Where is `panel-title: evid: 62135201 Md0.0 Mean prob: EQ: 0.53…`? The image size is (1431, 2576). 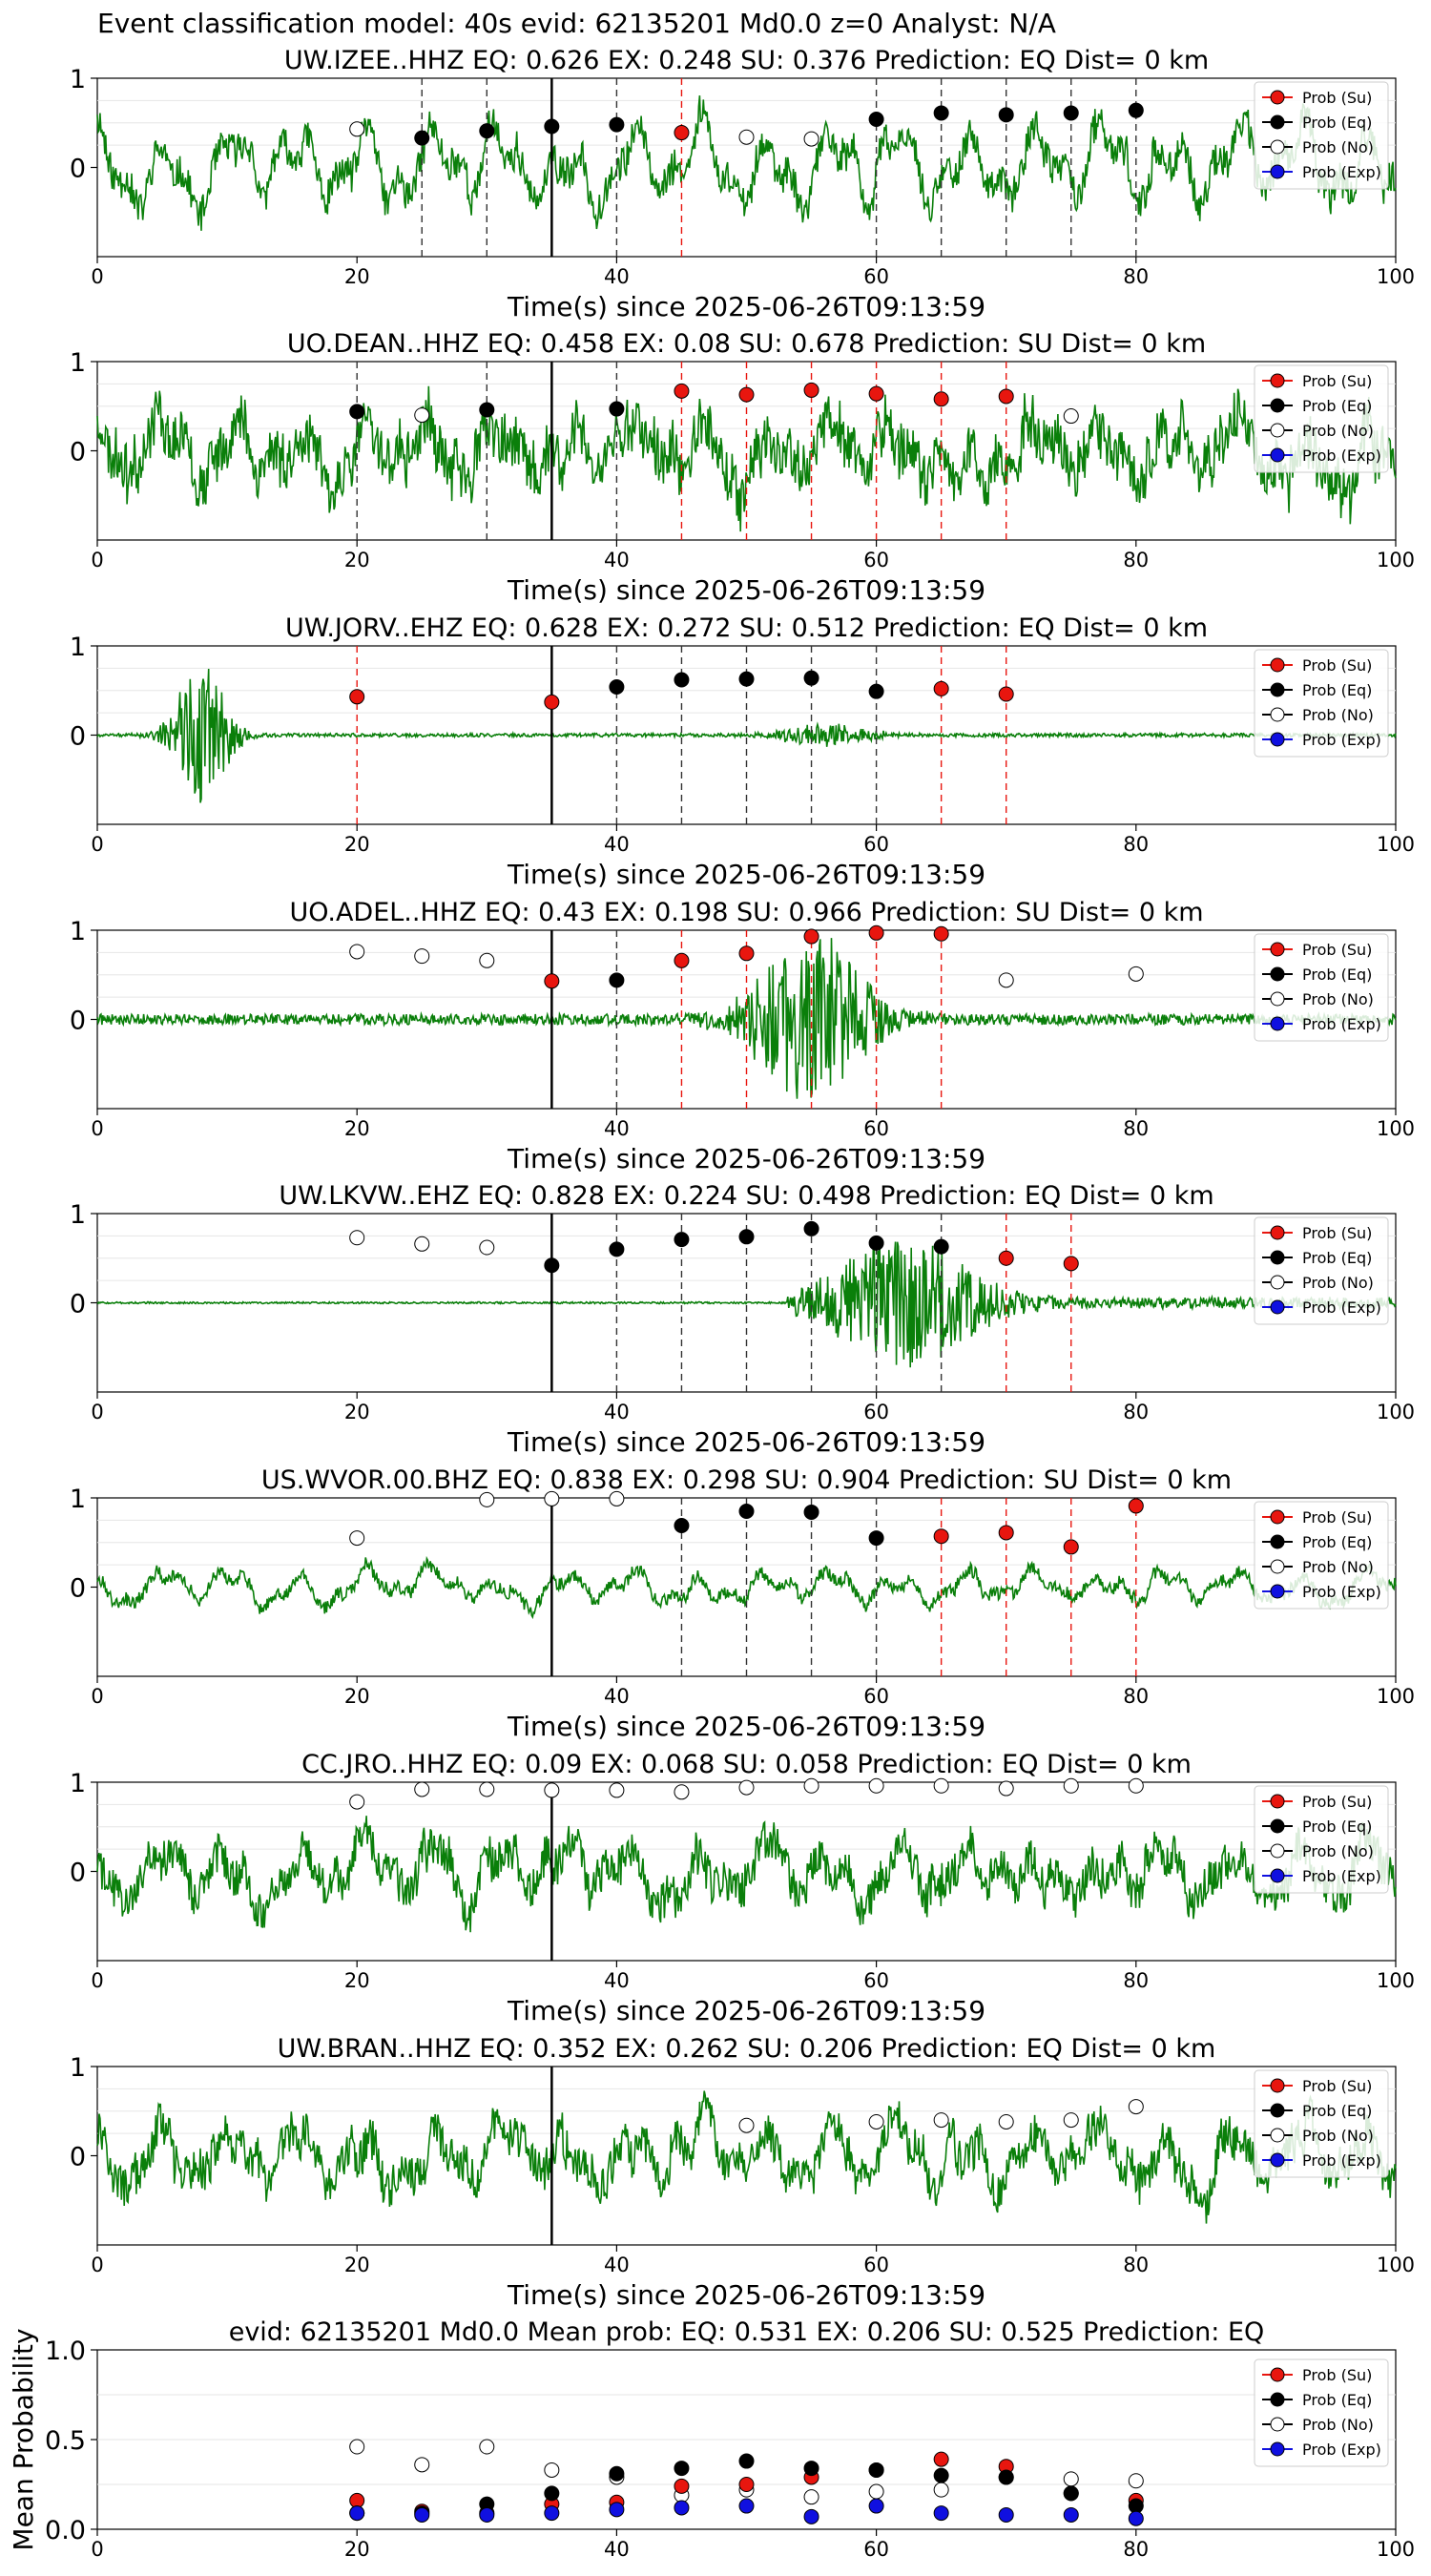
panel-title: evid: 62135201 Md0.0 Mean prob: EQ: 0.53… is located at coordinates (747, 2332).